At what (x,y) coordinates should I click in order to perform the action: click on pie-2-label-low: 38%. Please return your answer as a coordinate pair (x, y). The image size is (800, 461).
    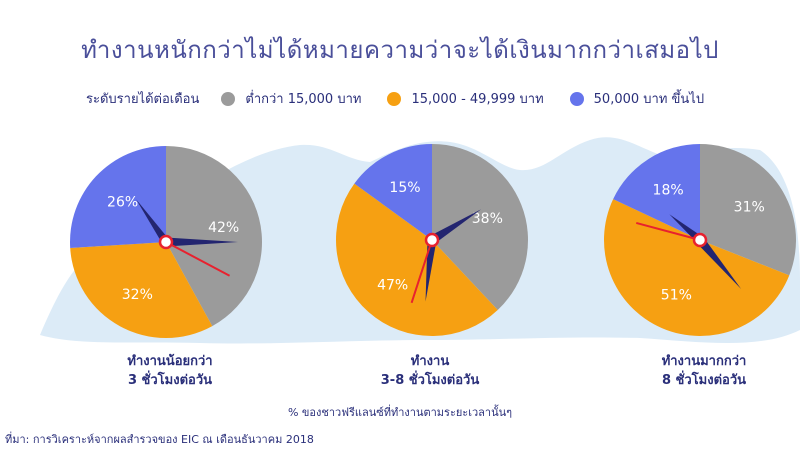
    Looking at the image, I should click on (487, 219).